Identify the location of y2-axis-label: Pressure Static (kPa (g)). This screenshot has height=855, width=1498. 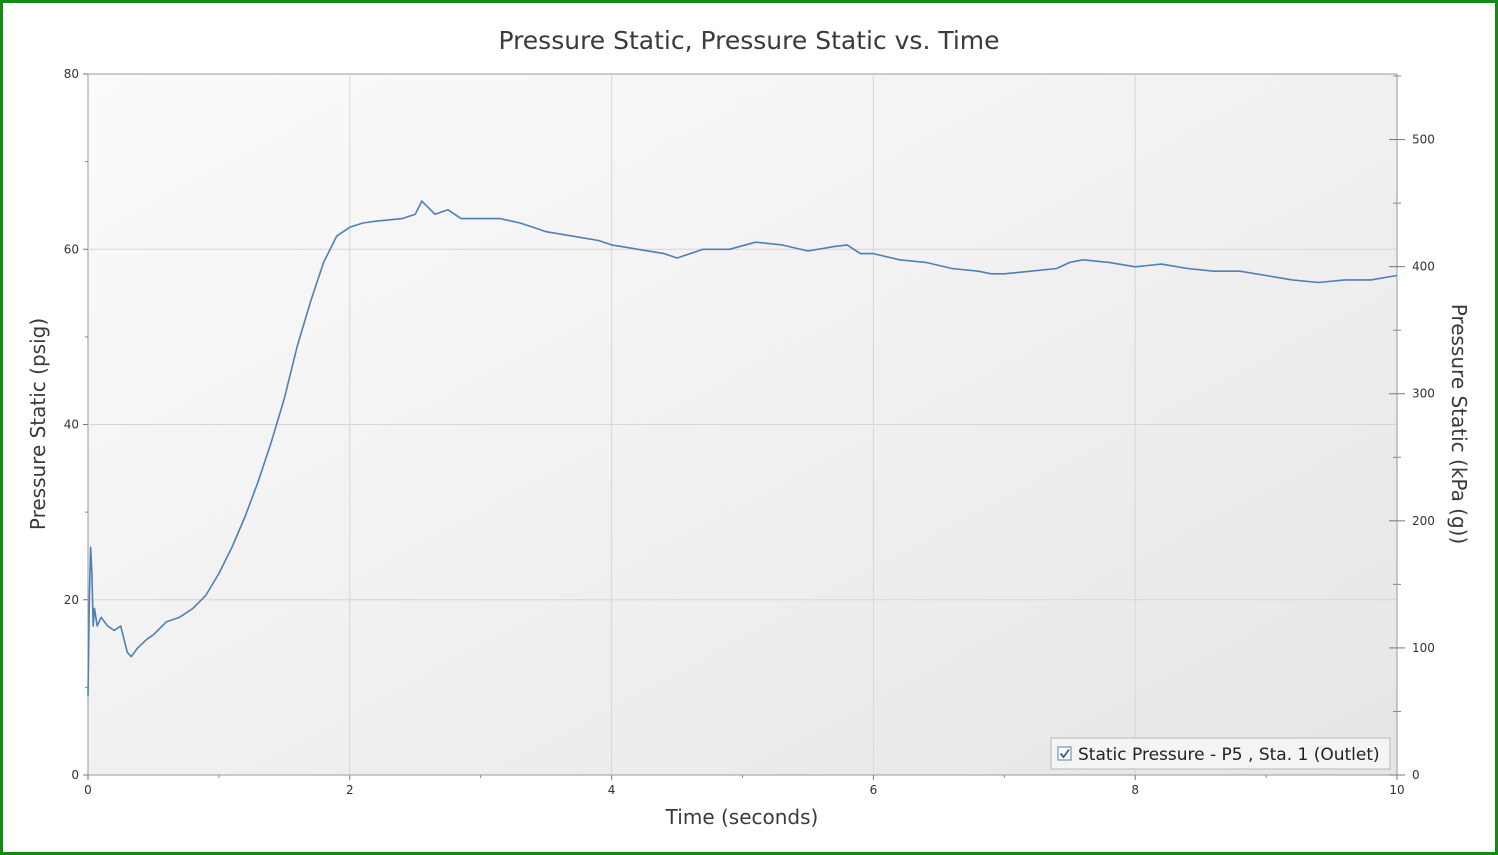
(1459, 424).